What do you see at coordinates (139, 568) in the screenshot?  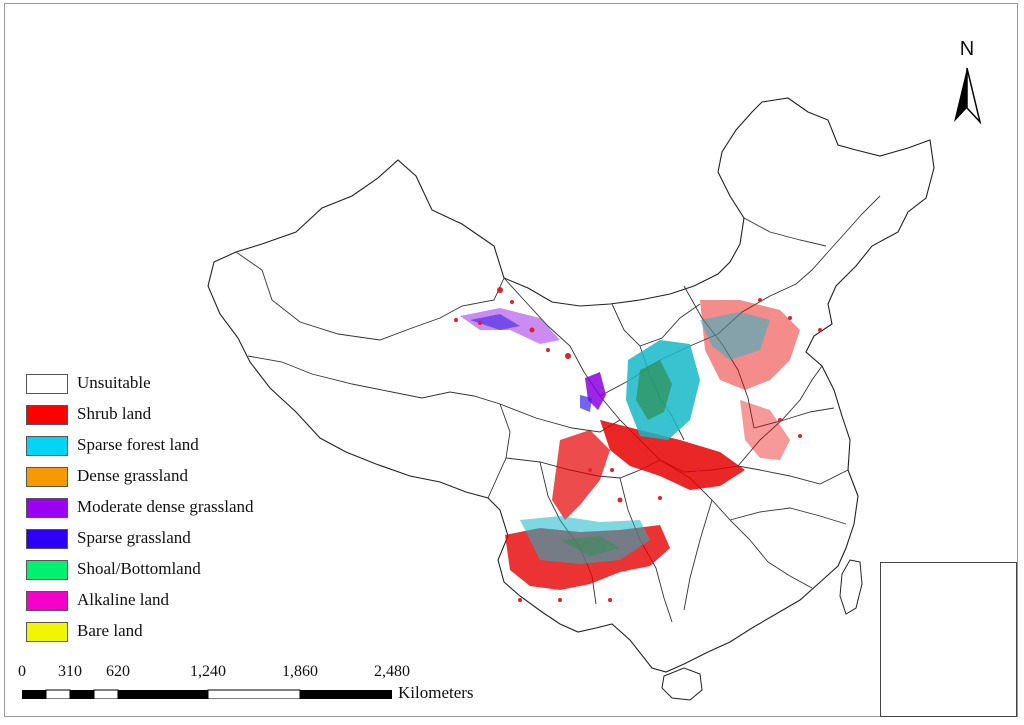 I see `legend-label: Shoal/Bottomland` at bounding box center [139, 568].